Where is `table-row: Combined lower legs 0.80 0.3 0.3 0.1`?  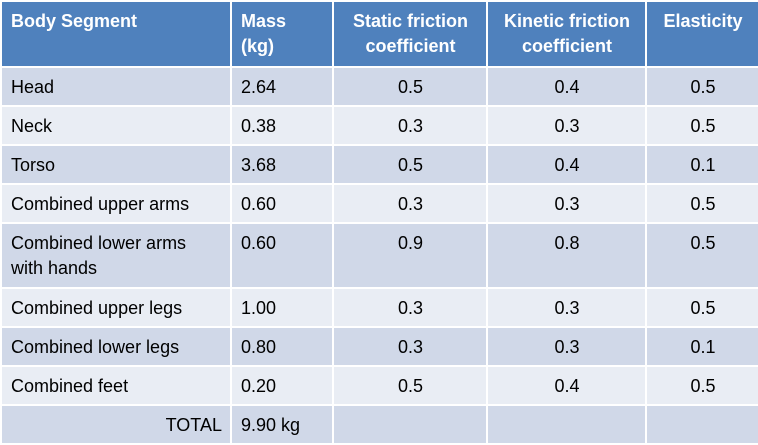
table-row: Combined lower legs 0.80 0.3 0.3 0.1 is located at coordinates (379, 346).